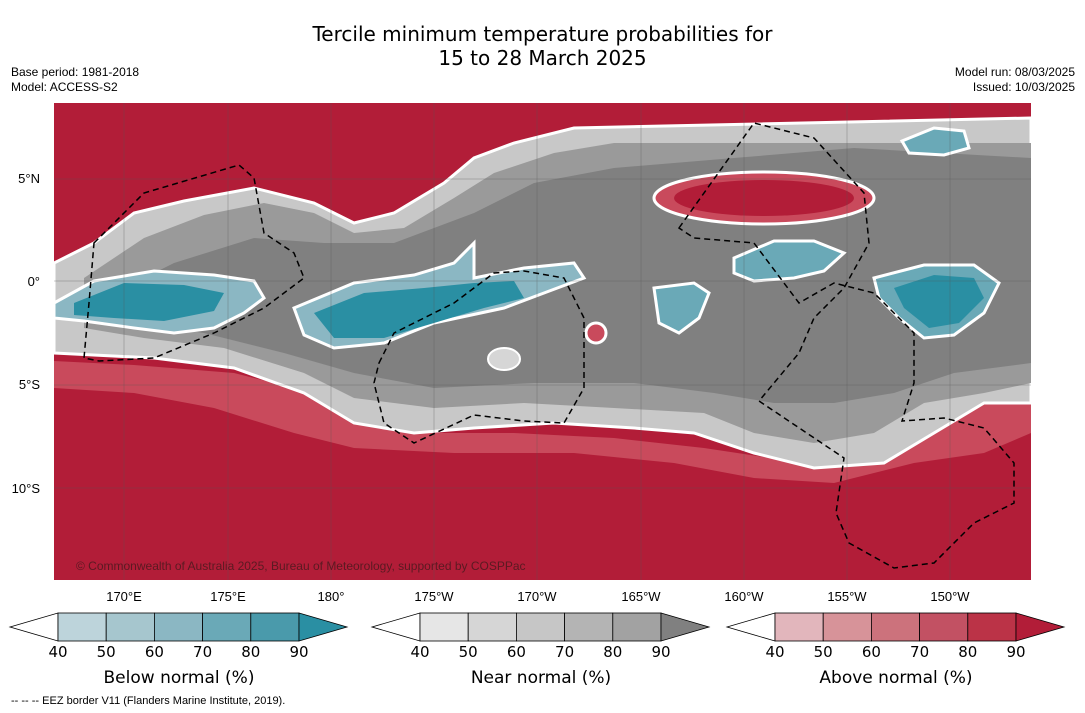  I want to click on below-normal-patch-north, so click(935, 141).